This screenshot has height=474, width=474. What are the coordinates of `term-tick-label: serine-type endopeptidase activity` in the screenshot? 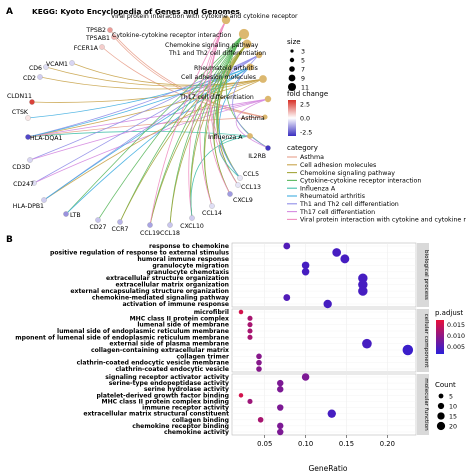 It's located at (169, 383).